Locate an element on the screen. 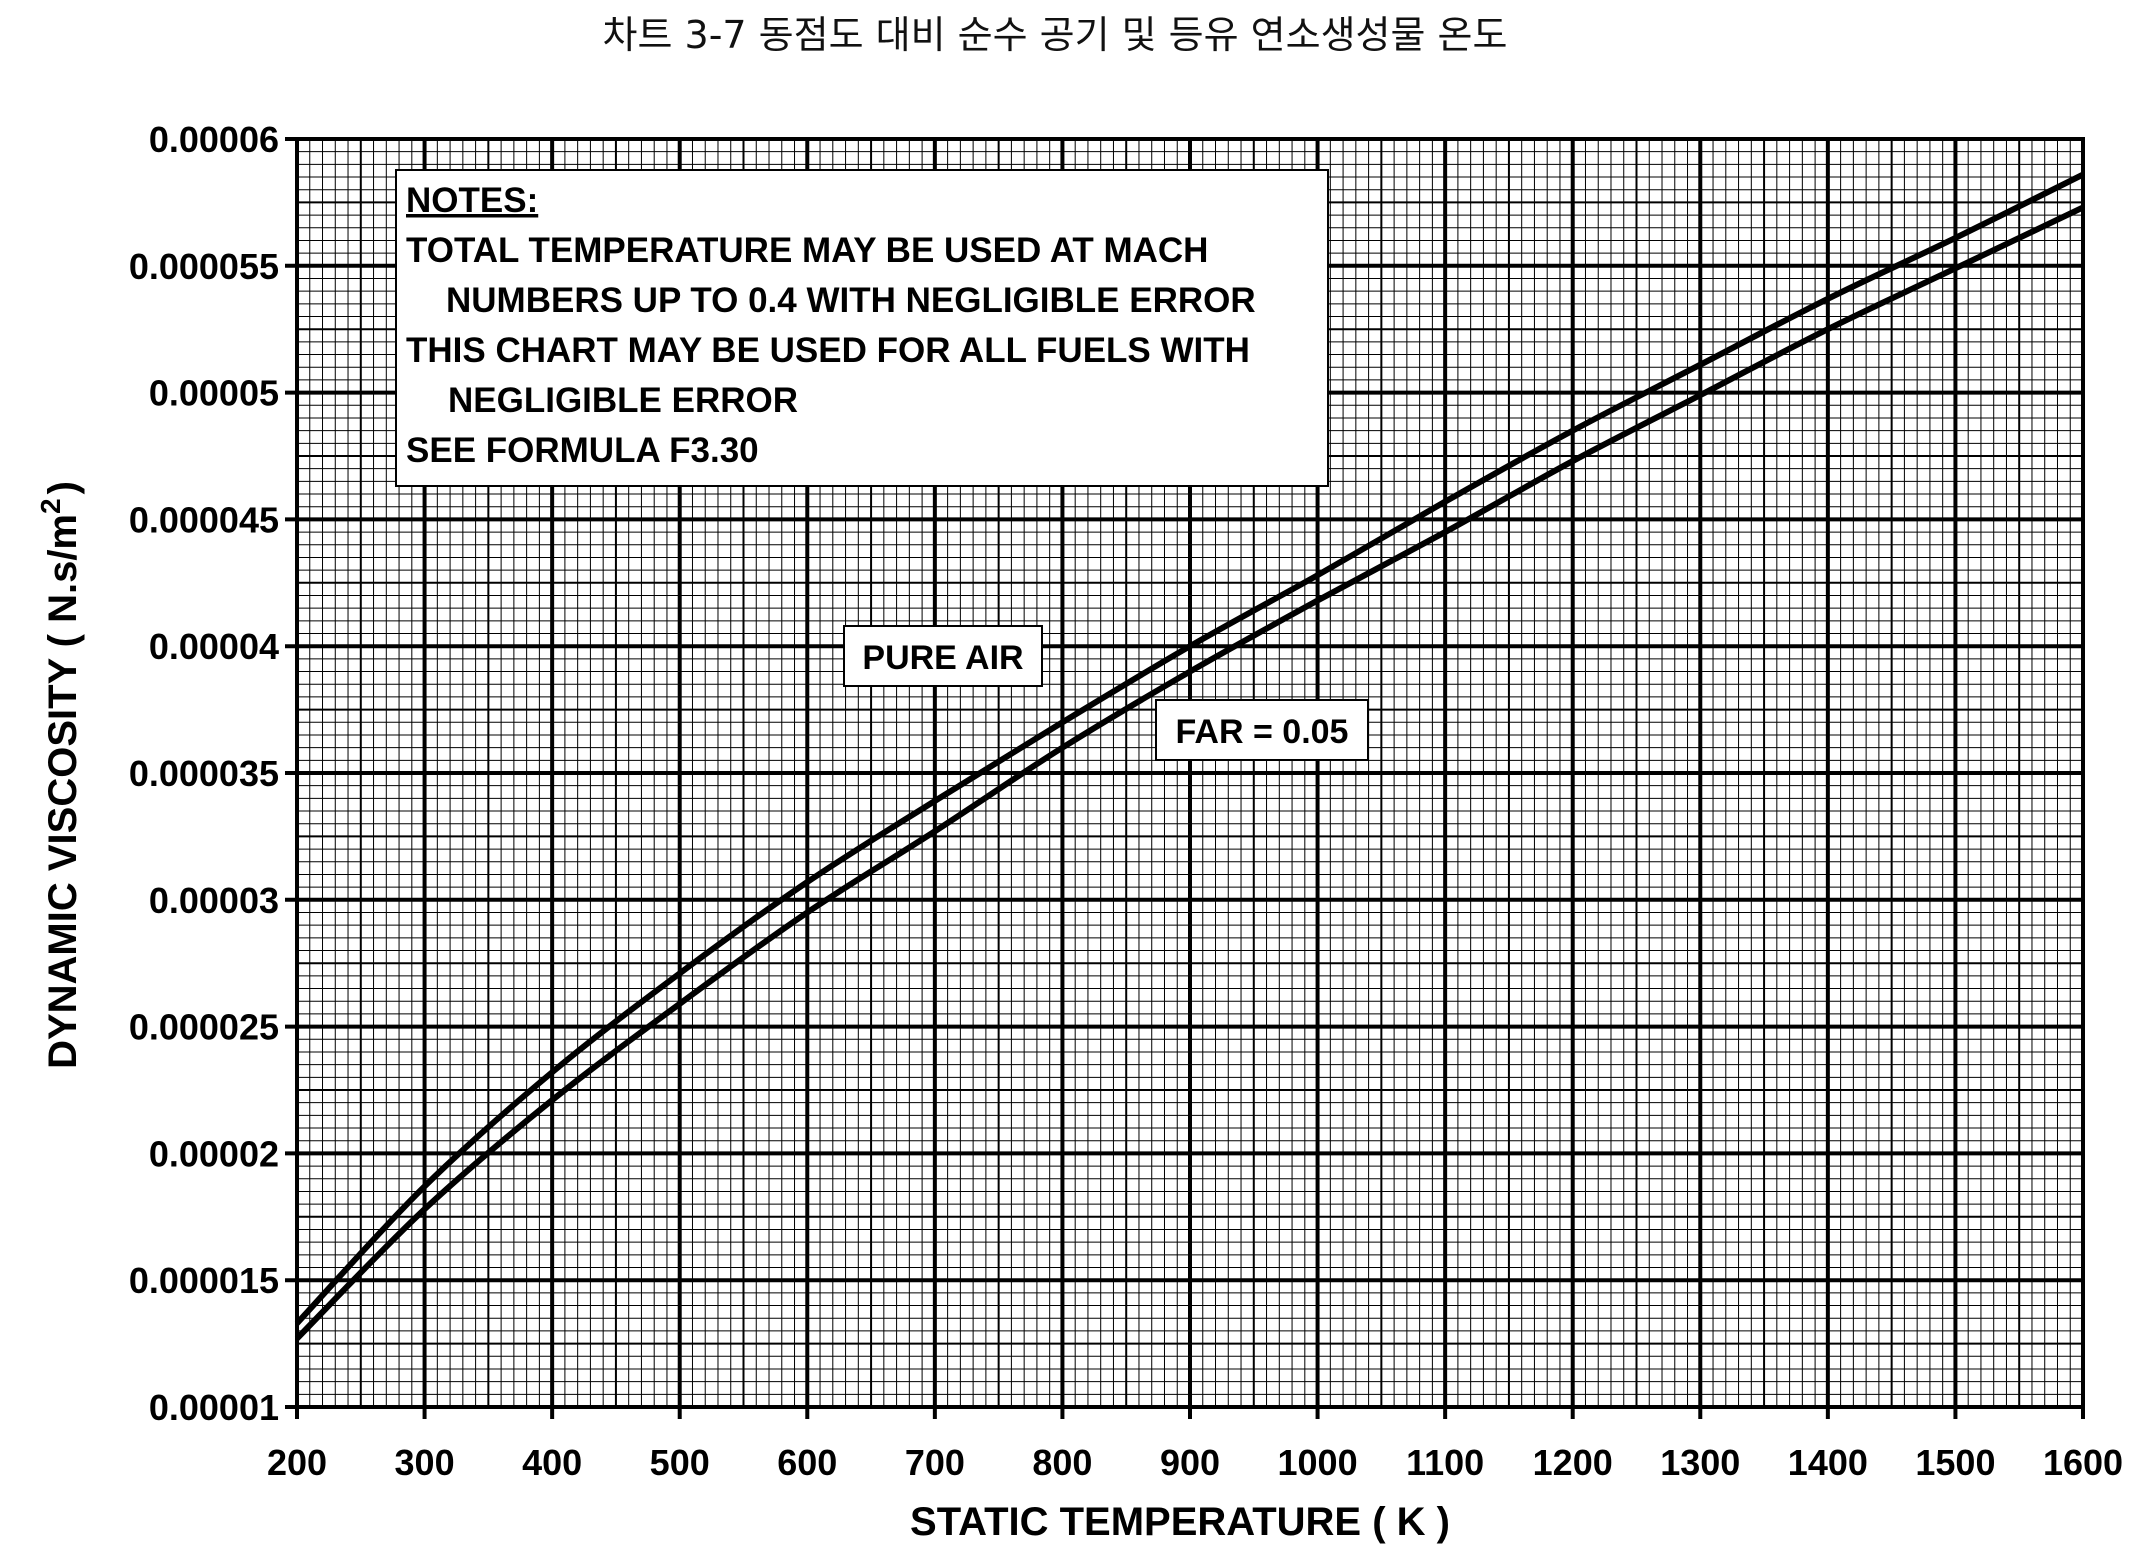  y-tick-label: 0.000035 is located at coordinates (204, 773).